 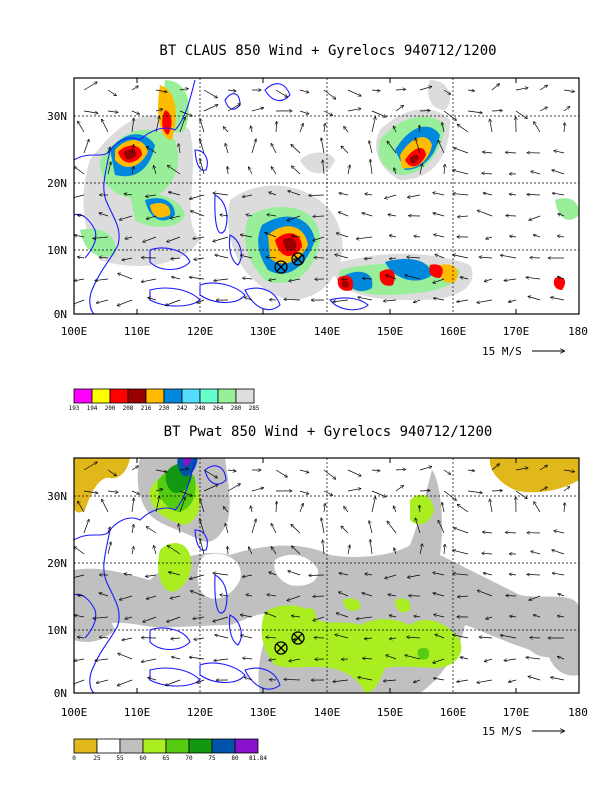 What do you see at coordinates (110, 408) in the screenshot?
I see `colorbar-label: 200` at bounding box center [110, 408].